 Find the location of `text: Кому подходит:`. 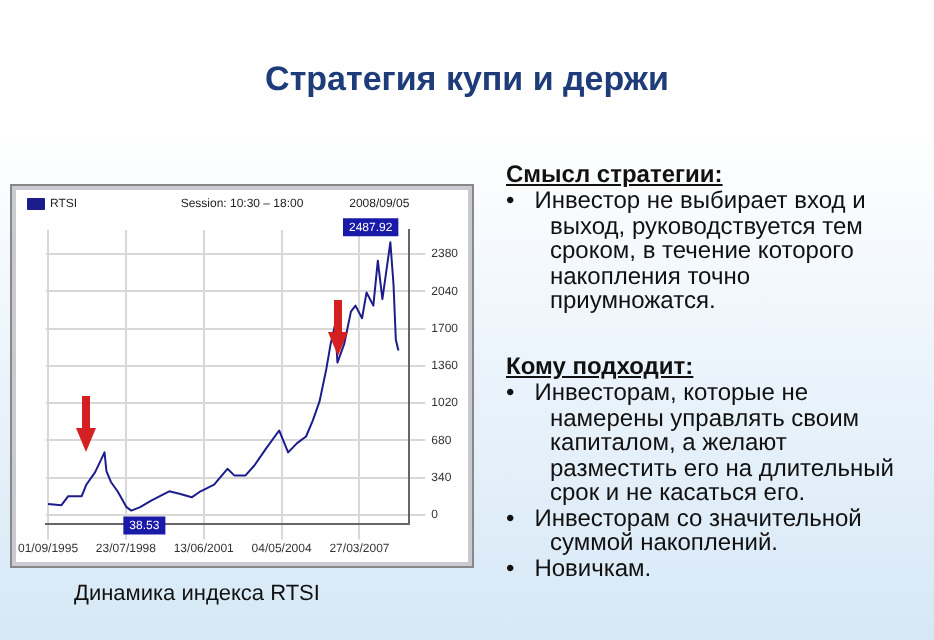

text: Кому подходит: is located at coordinates (601, 366).